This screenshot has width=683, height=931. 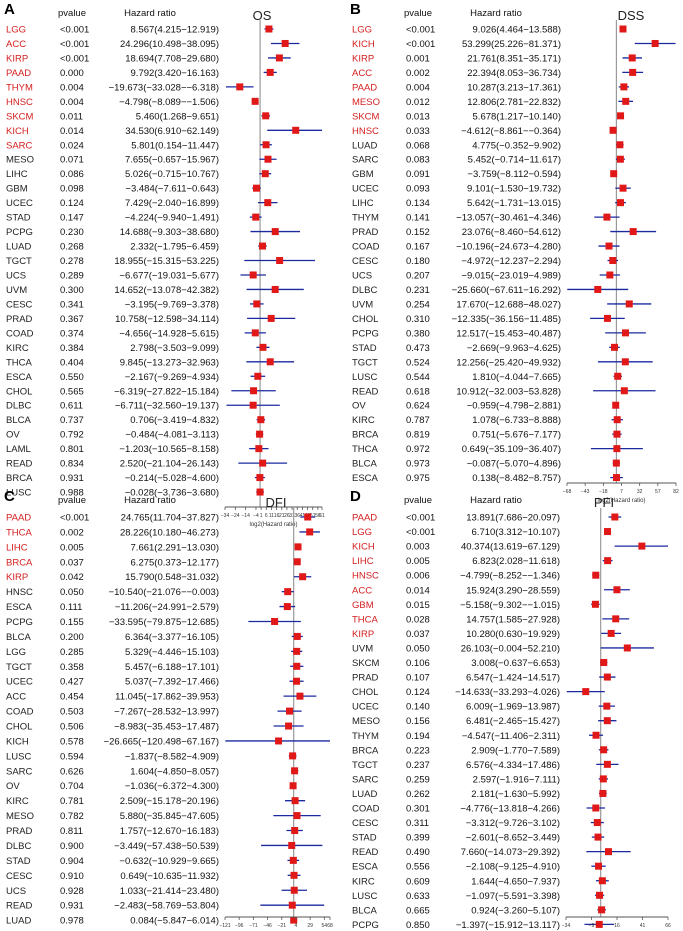 What do you see at coordinates (72, 333) in the screenshot?
I see `row-pvalue: 0.374` at bounding box center [72, 333].